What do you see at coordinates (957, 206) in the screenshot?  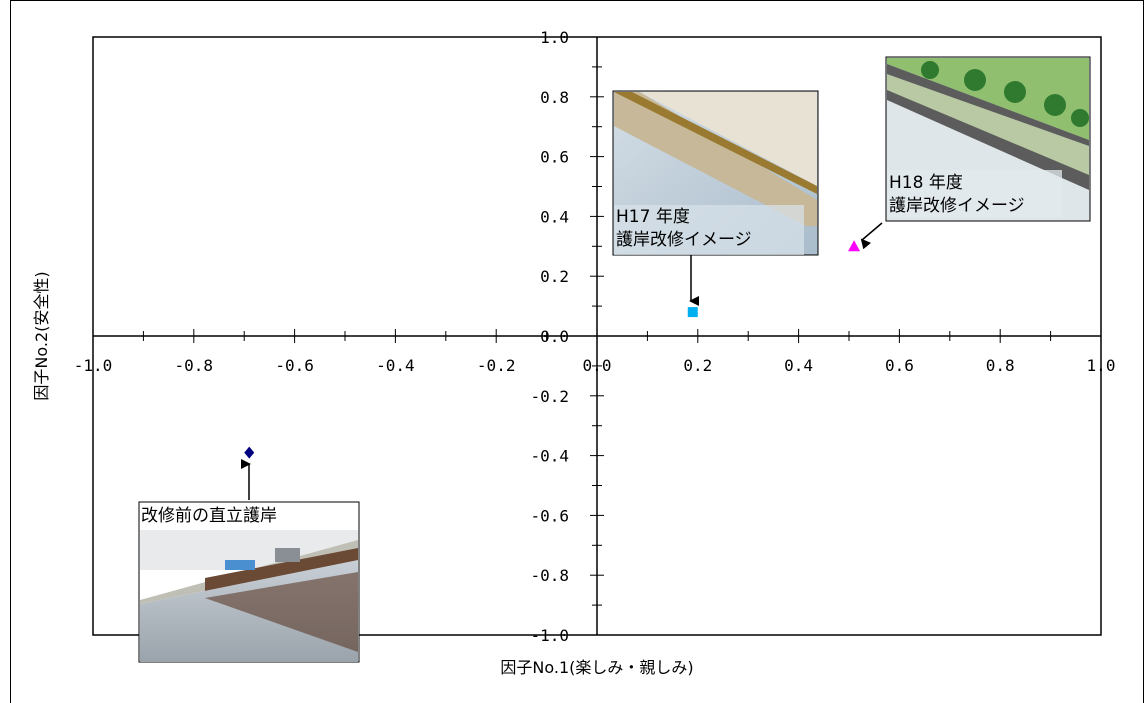 I see `annotation-h18-line2: 護岸改修イメージ` at bounding box center [957, 206].